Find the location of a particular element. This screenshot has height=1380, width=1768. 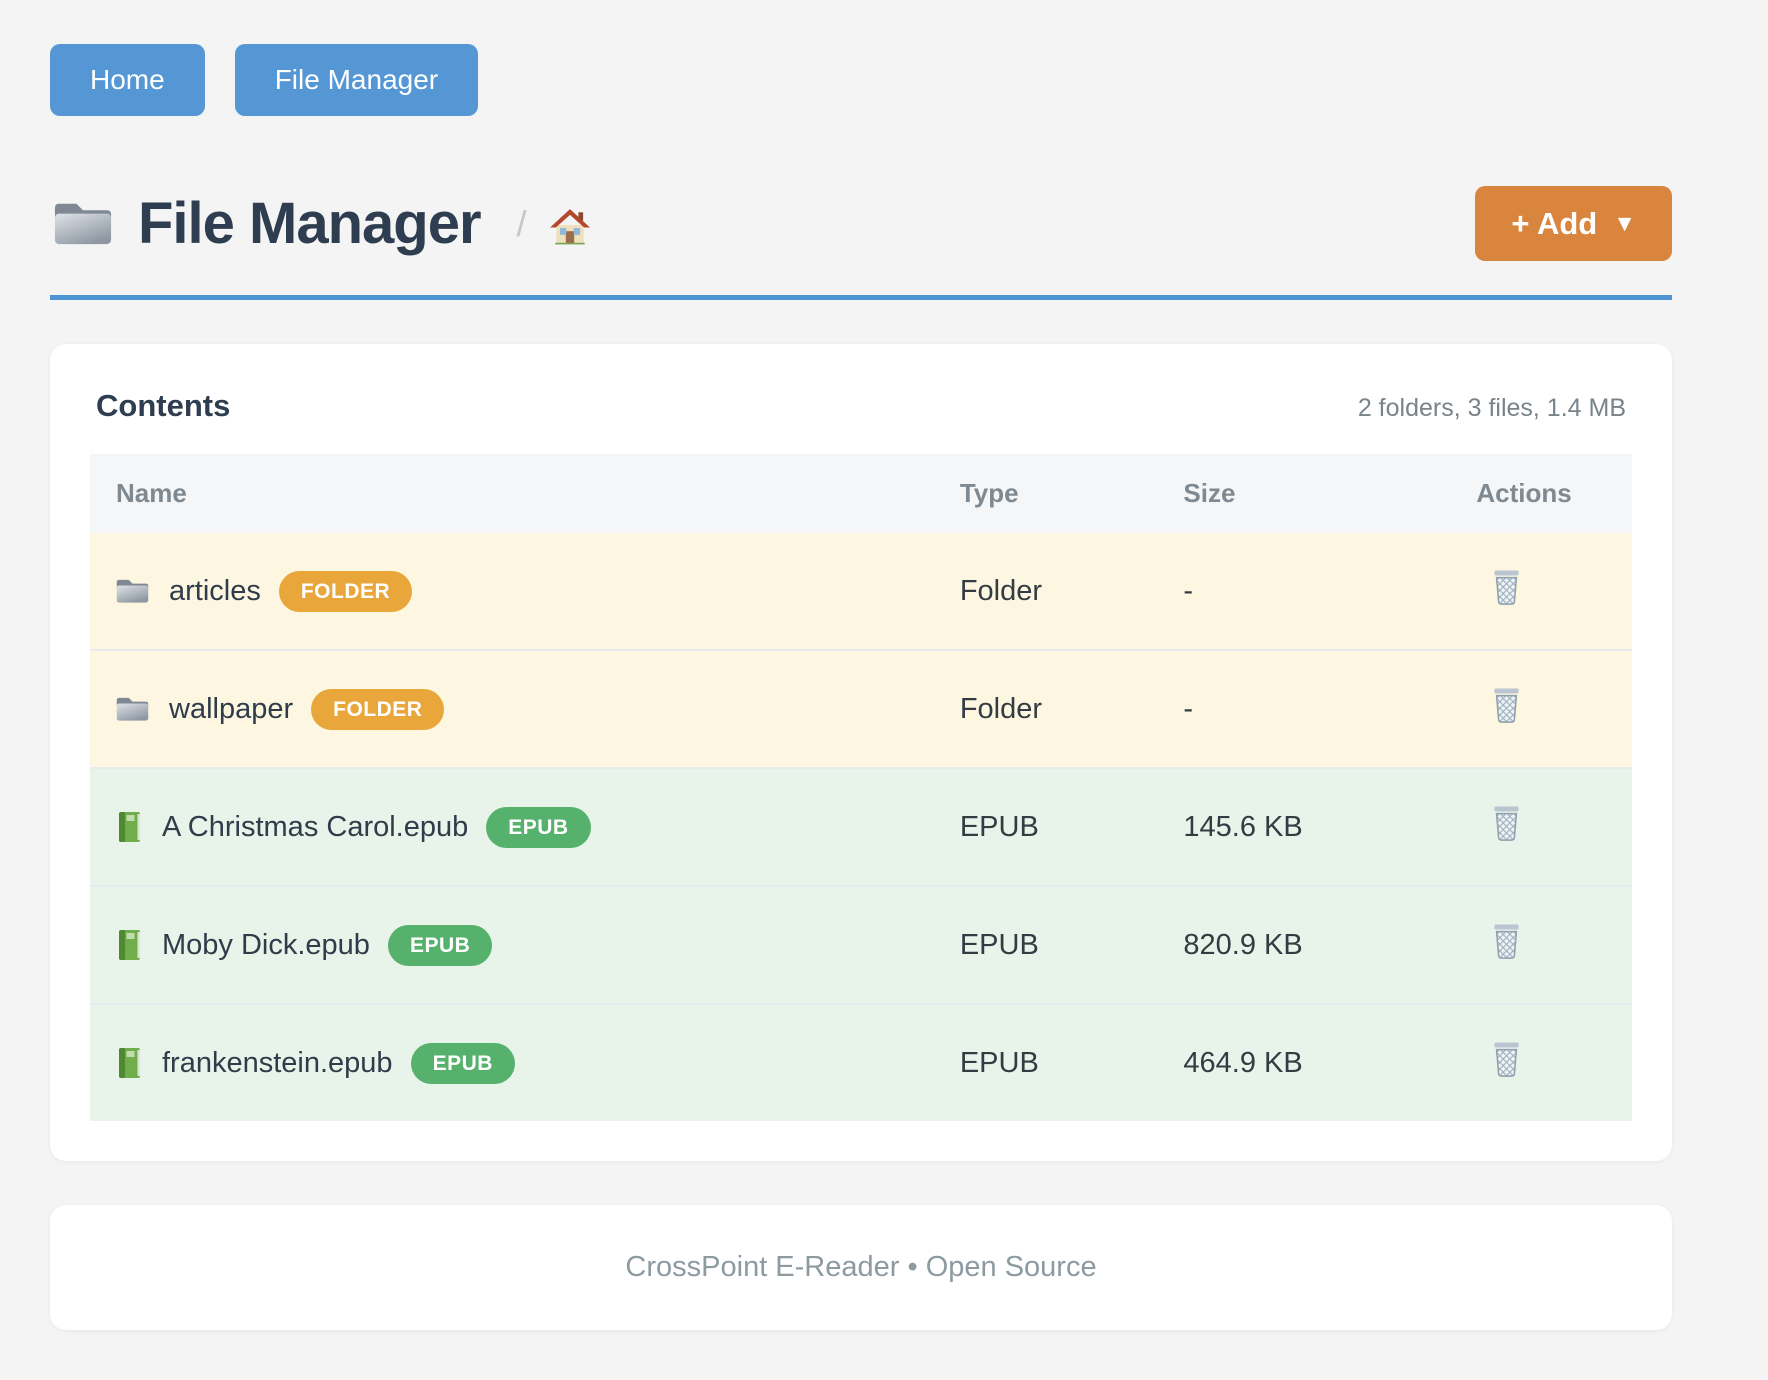

table-row-articles: articles FOLDER Folder - is located at coordinates (861, 591).